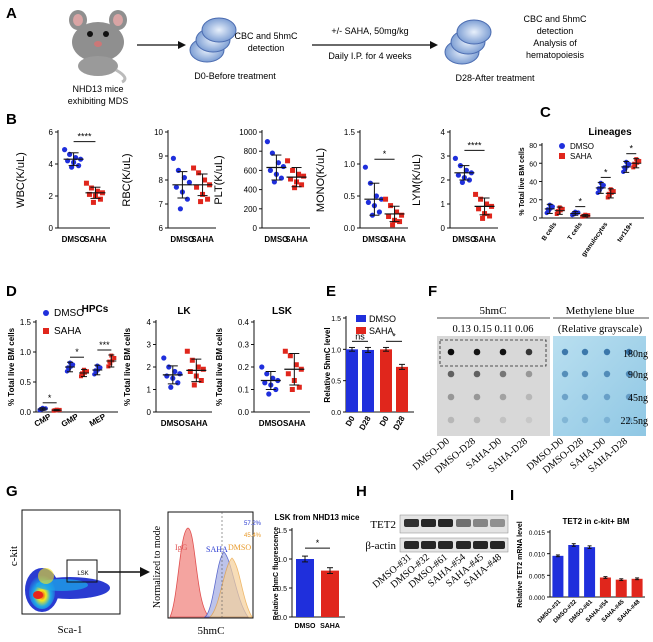 Image resolution: width=653 pixels, height=642 pixels. Describe the element at coordinates (239, 547) in the screenshot. I see `histogram-dmso-label: DMSO` at that location.